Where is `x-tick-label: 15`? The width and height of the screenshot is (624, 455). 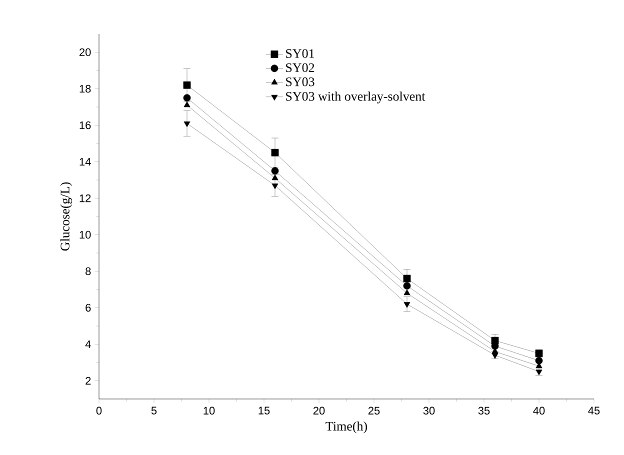
x-tick-label: 15 is located at coordinates (264, 410).